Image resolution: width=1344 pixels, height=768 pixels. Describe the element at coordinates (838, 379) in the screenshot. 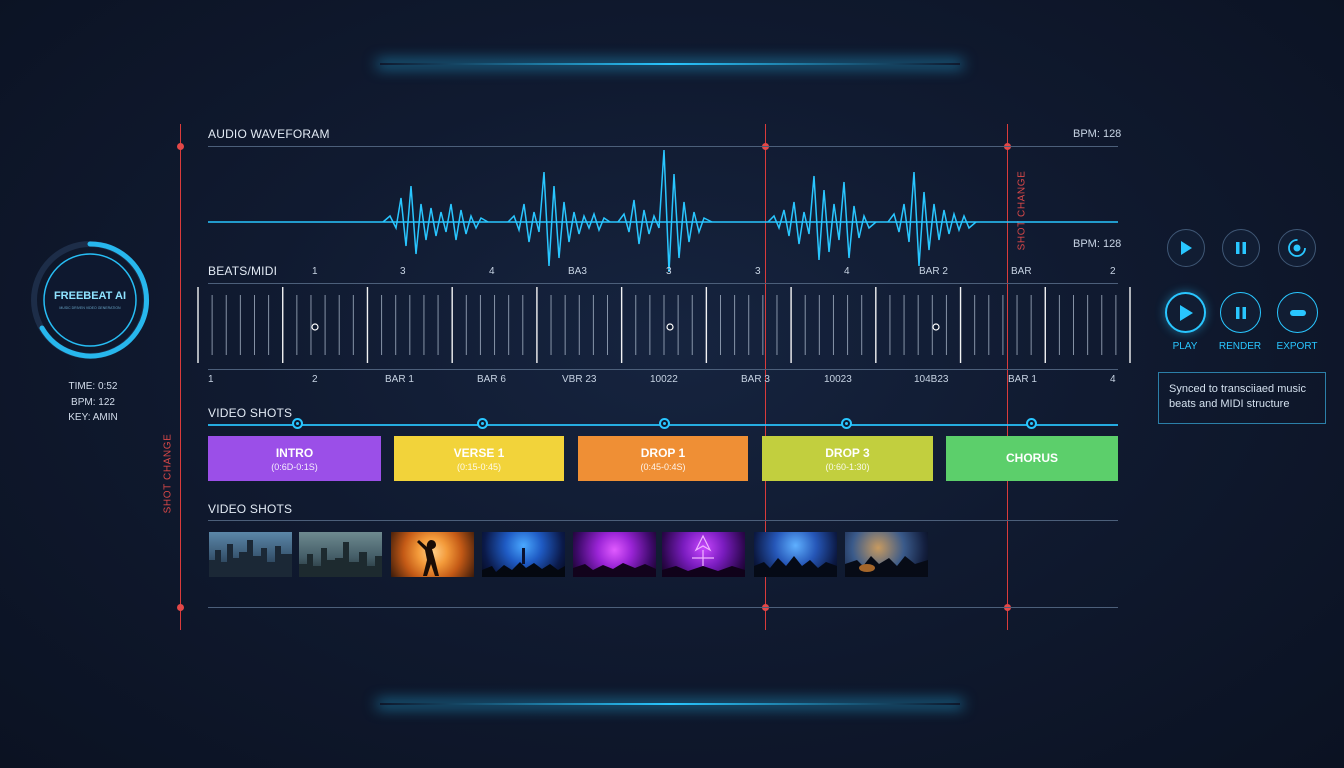

I see `beat-label: 10023` at that location.